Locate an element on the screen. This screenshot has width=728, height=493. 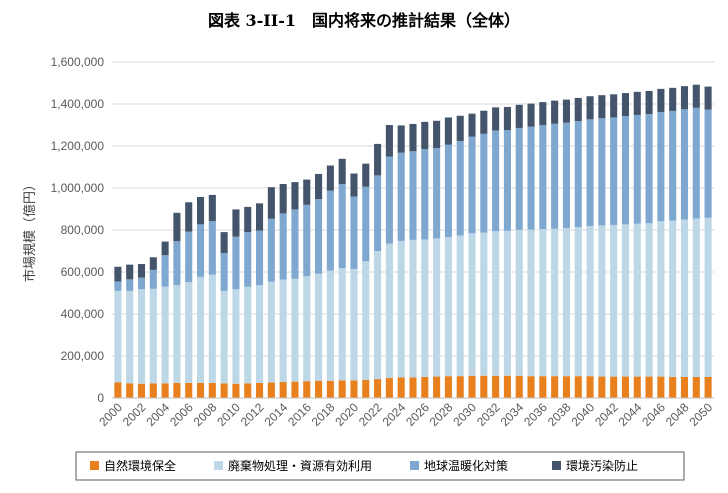
x-tick-label: 2026 is located at coordinates (417, 414).